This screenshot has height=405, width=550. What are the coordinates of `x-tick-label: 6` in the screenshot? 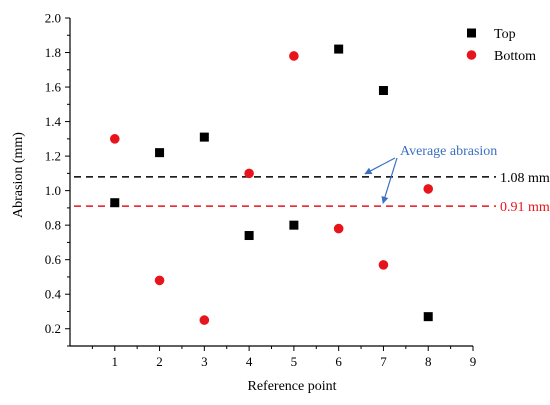 It's located at (338, 361).